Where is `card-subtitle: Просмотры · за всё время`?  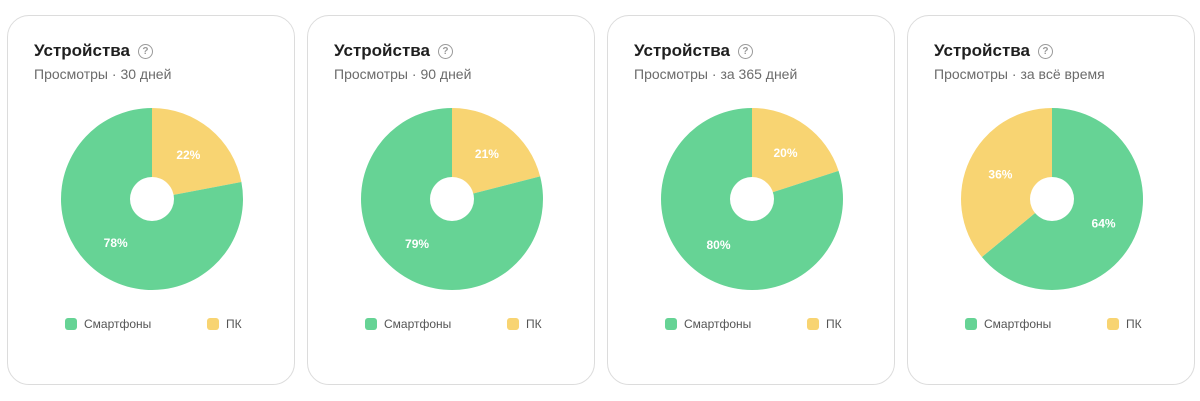
card-subtitle: Просмотры · за всё время is located at coordinates (1019, 74).